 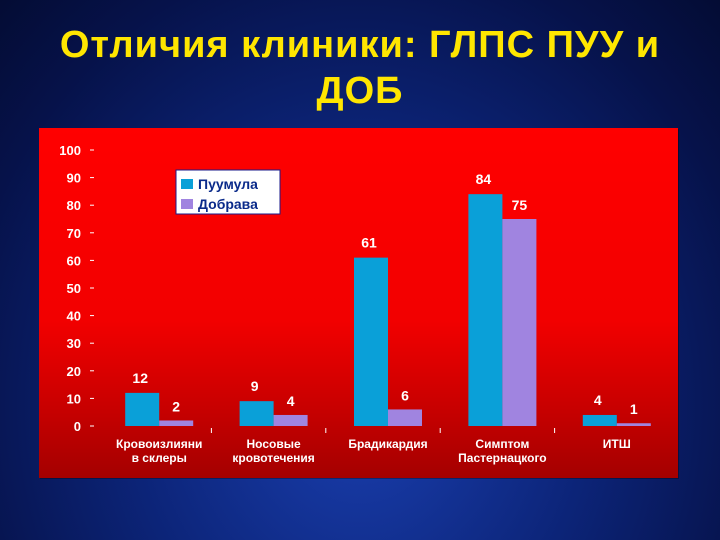 What do you see at coordinates (617, 444) in the screenshot?
I see `x-category-label: ИТШ` at bounding box center [617, 444].